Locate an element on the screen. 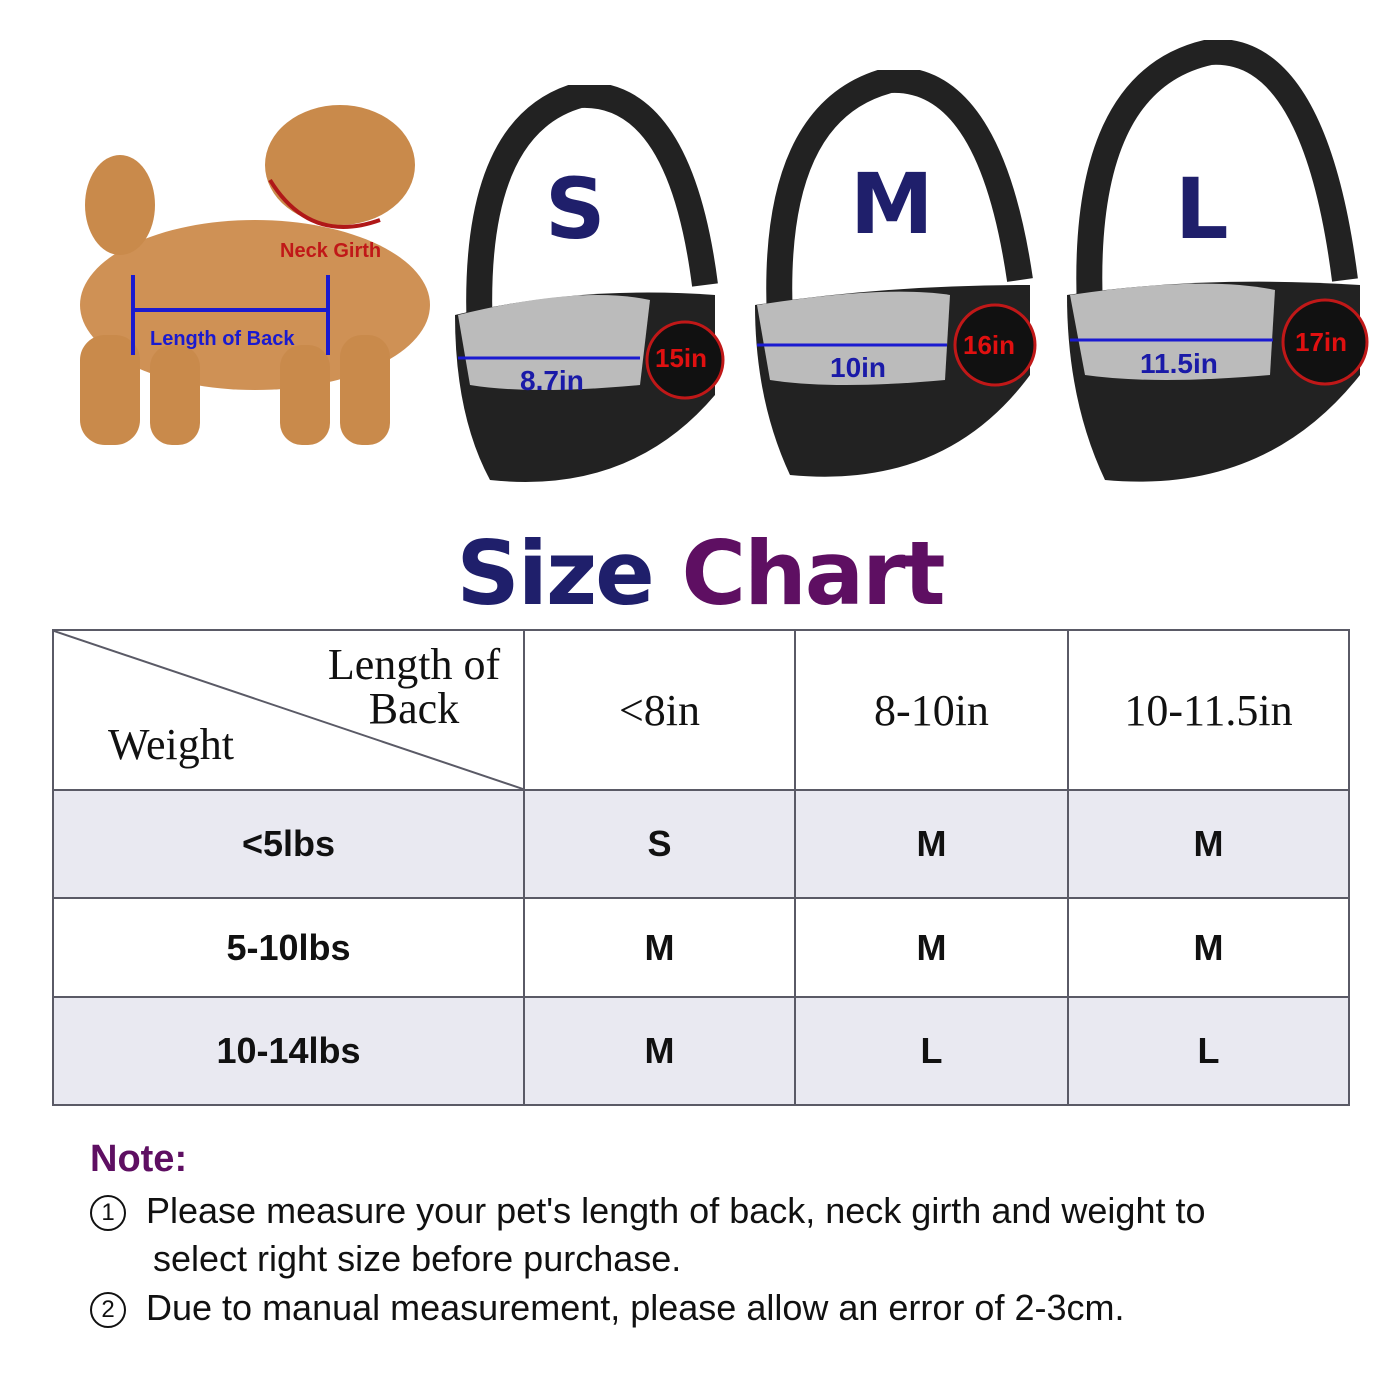  bag-l-length: 11.5in is located at coordinates (1179, 363).